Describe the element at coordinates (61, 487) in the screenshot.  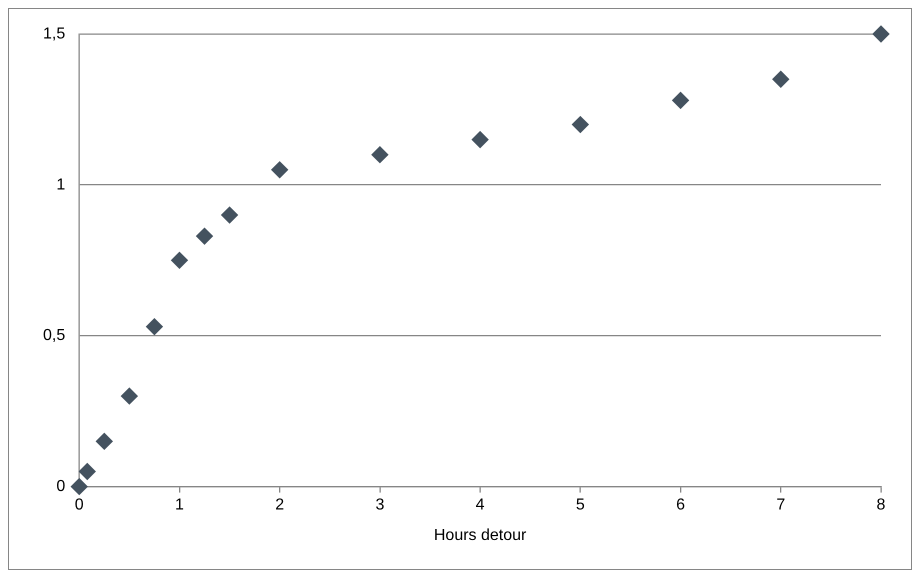
I see `y-tick-label: 0` at that location.